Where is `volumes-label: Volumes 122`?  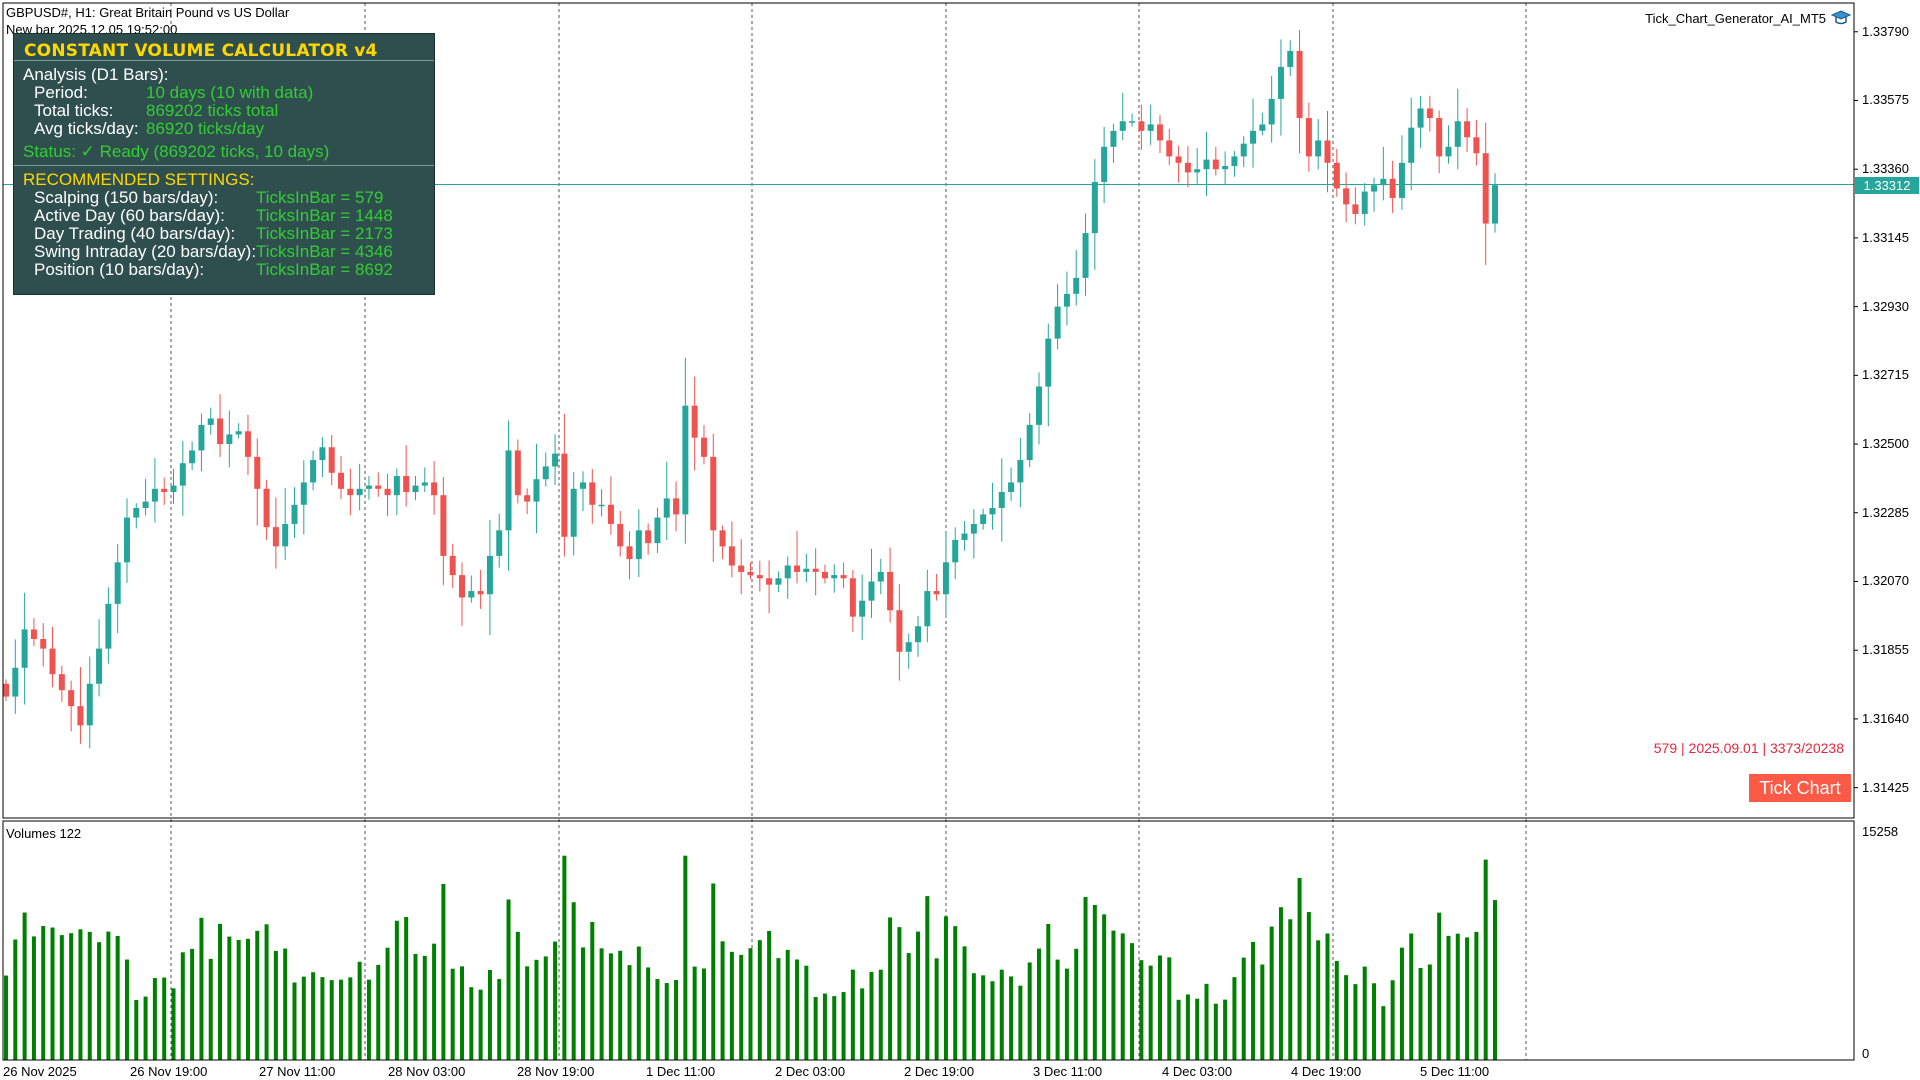 volumes-label: Volumes 122 is located at coordinates (44, 833).